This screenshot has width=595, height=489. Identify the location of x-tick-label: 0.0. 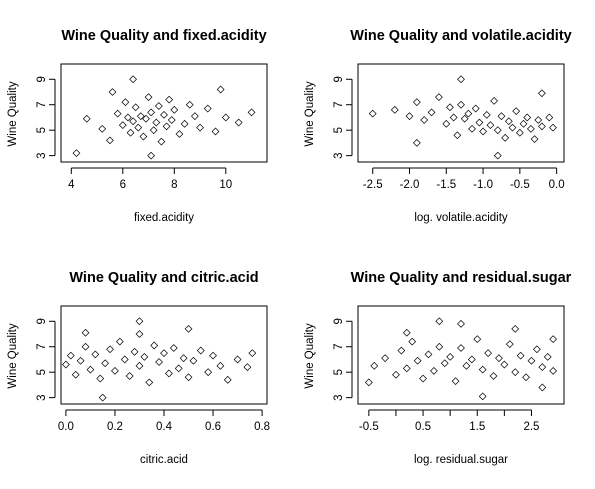
(66, 427).